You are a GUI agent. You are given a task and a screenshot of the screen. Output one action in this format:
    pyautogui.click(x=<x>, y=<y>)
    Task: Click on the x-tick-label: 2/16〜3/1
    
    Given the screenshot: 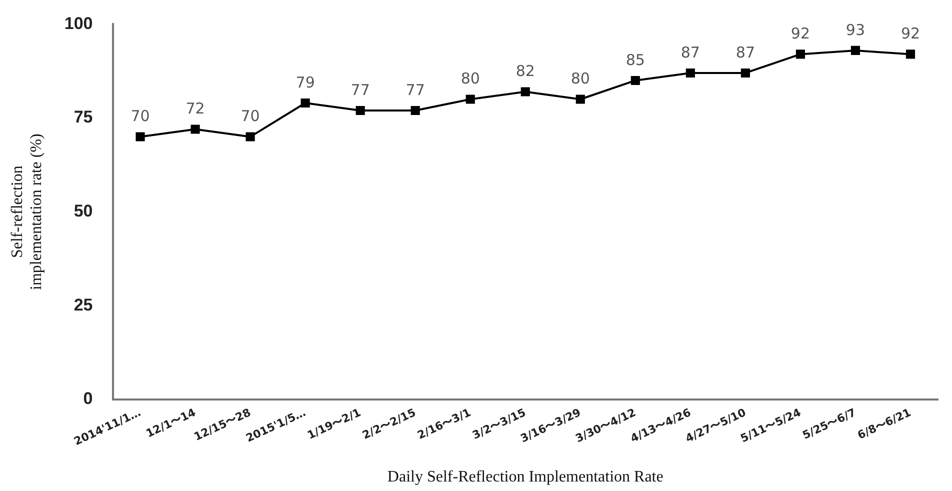 What is the action you would take?
    pyautogui.click(x=444, y=424)
    